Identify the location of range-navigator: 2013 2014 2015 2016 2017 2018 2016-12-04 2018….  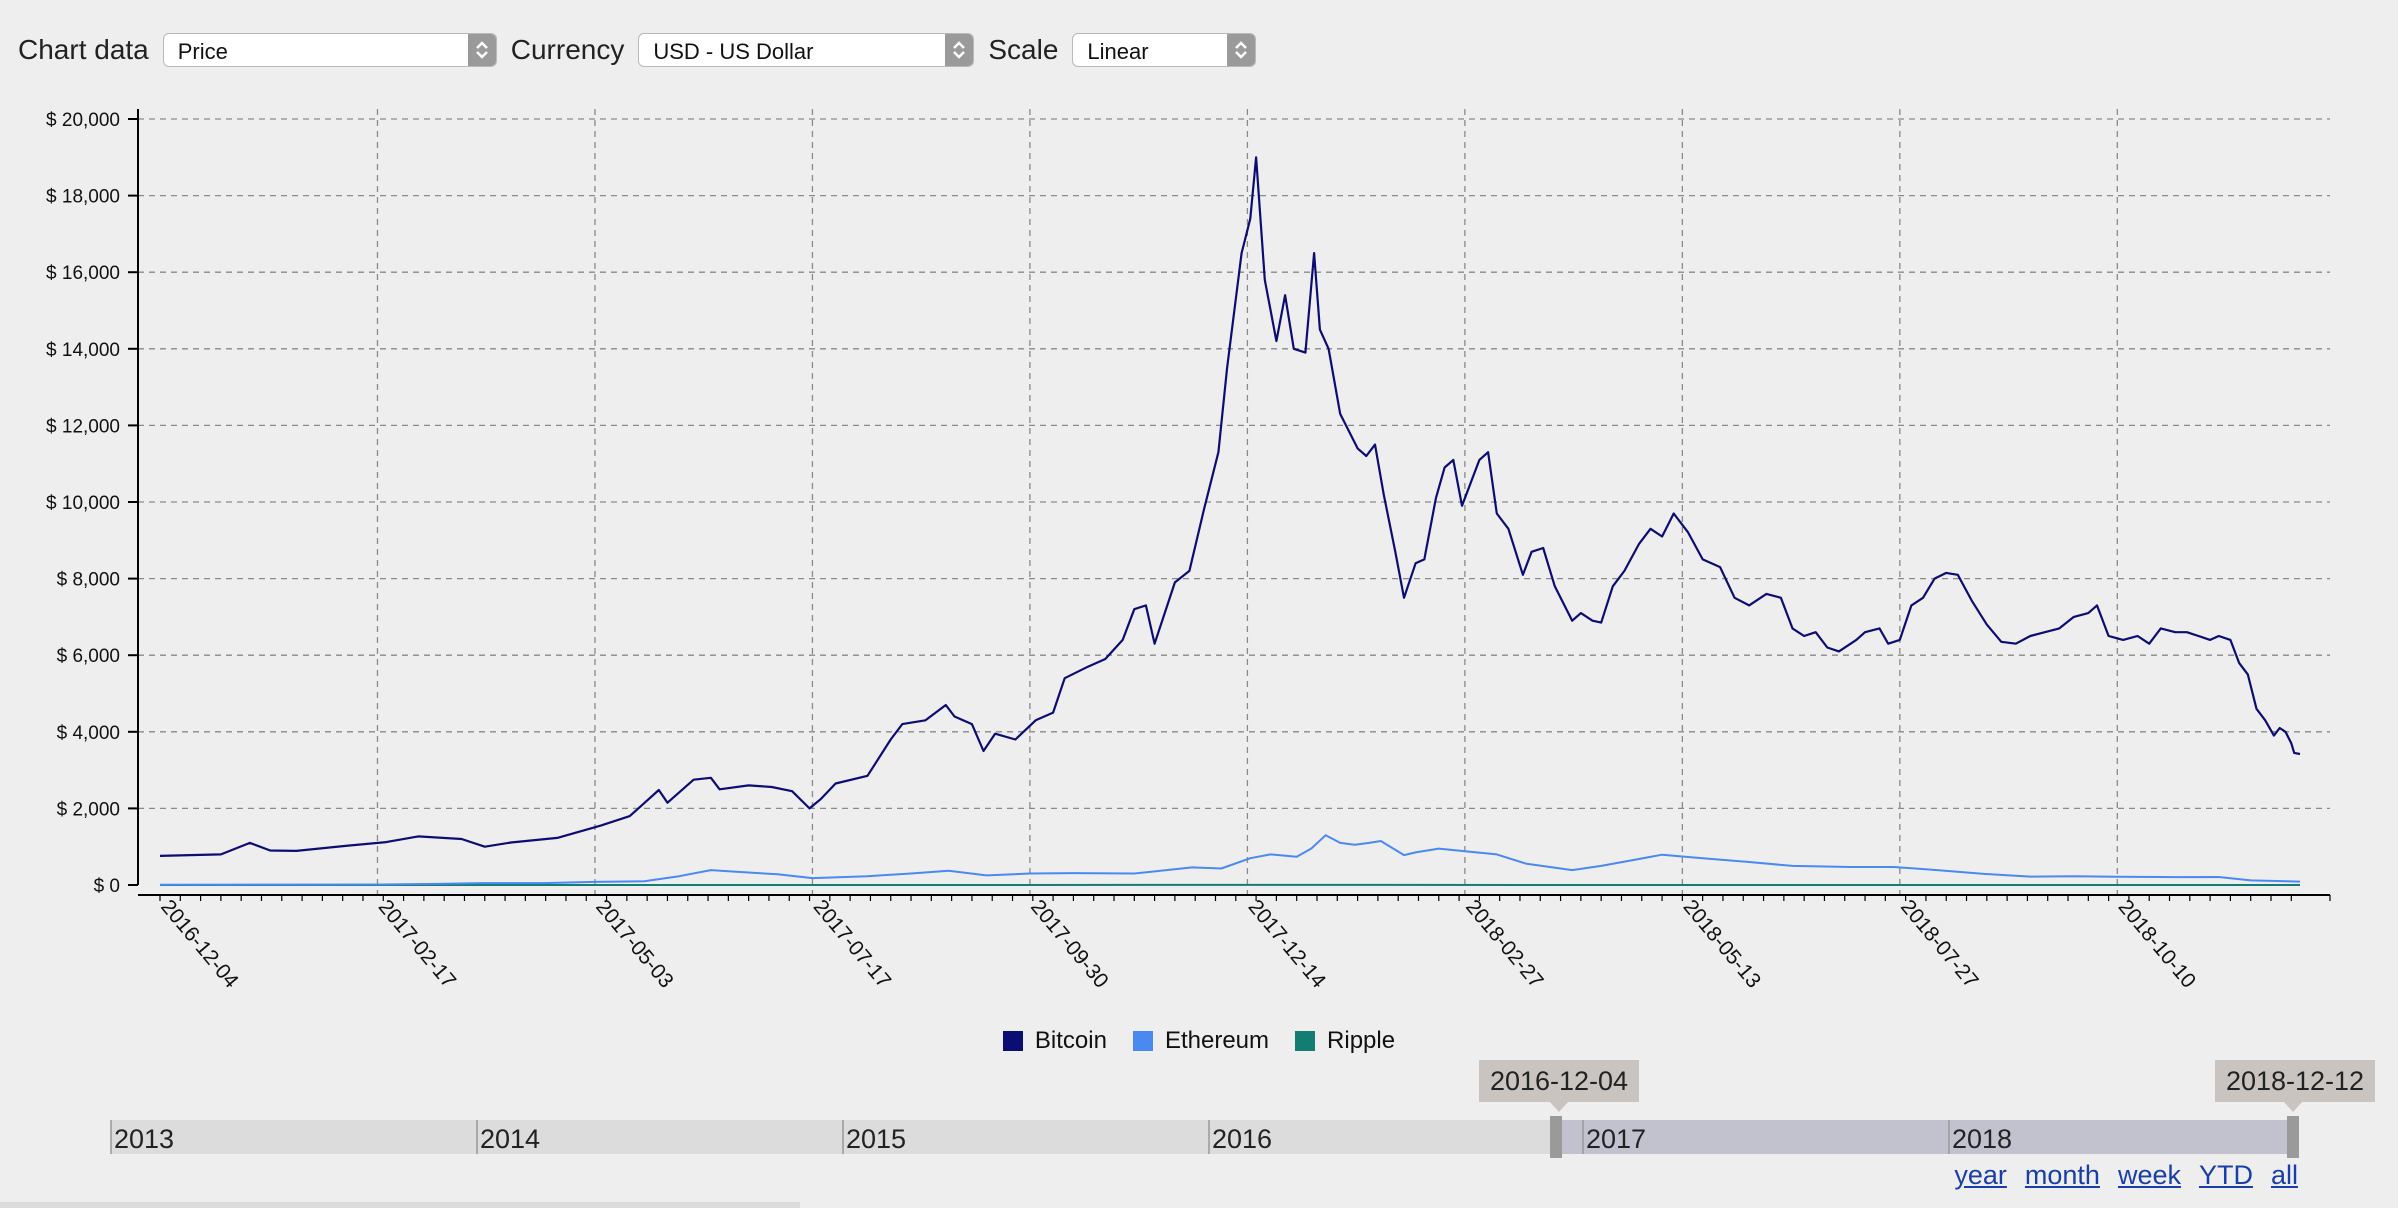
(1199, 1110).